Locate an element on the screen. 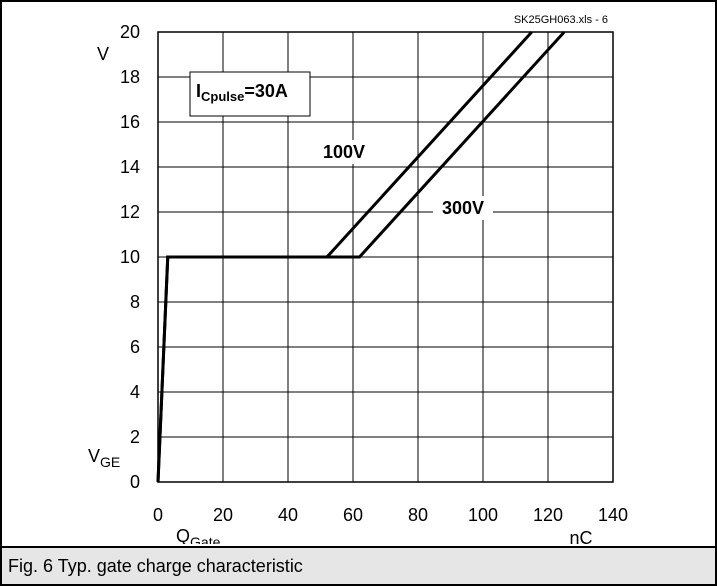 This screenshot has width=717, height=586. y-unit-label: V is located at coordinates (103, 54).